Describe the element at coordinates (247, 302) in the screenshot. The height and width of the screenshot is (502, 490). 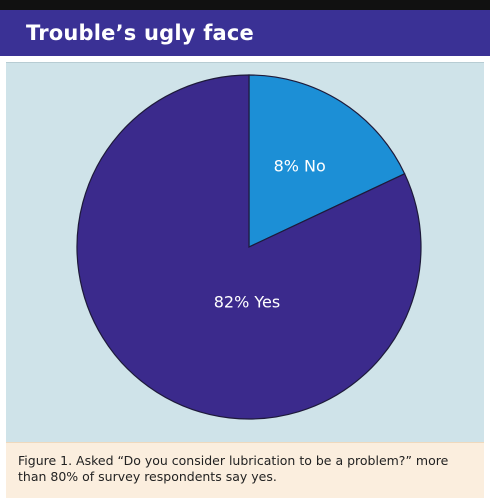
I see `slice-label-yes: 82% Yes` at that location.